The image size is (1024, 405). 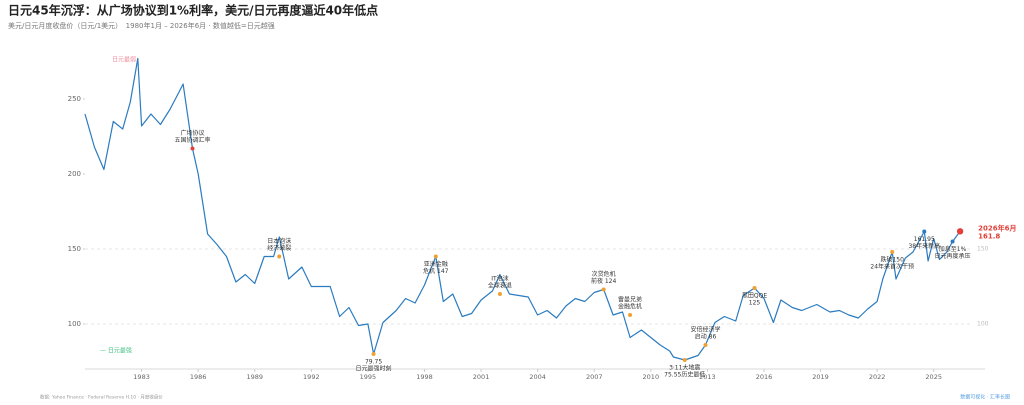 I want to click on annotation-text: 金融危机, so click(x=630, y=307).